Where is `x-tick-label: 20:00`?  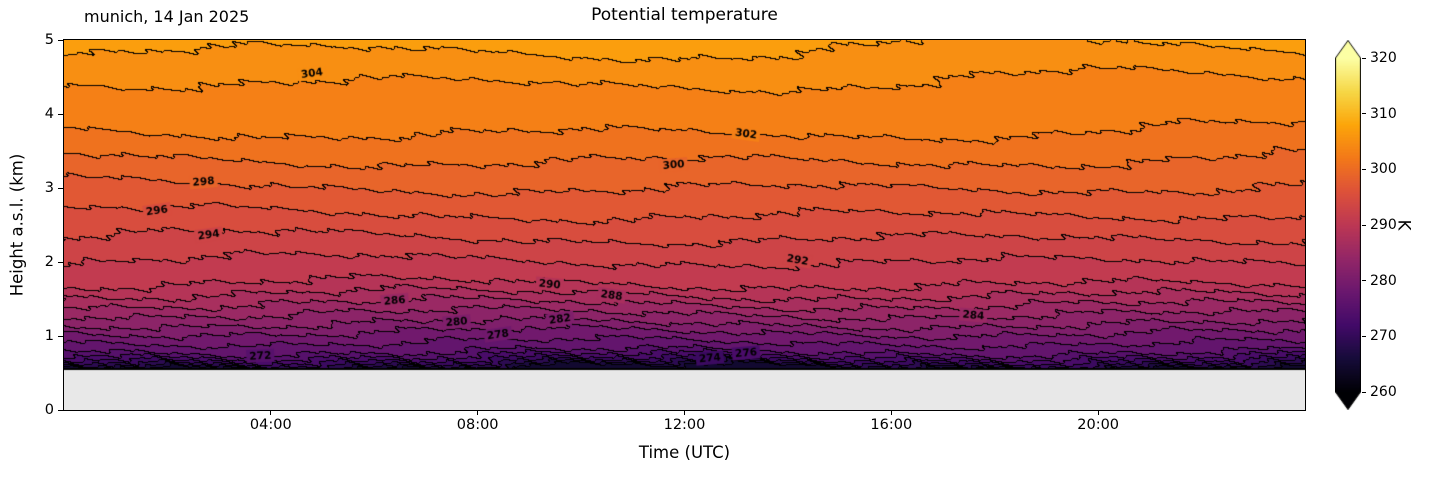
x-tick-label: 20:00 is located at coordinates (1098, 425).